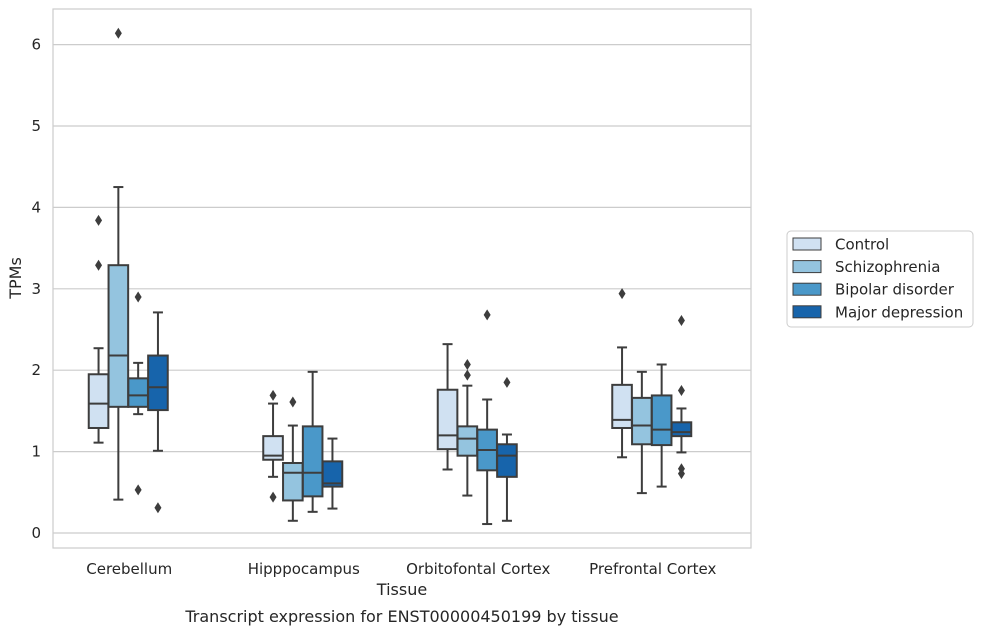 The width and height of the screenshot is (983, 634). I want to click on y-tick-label: 1, so click(36, 452).